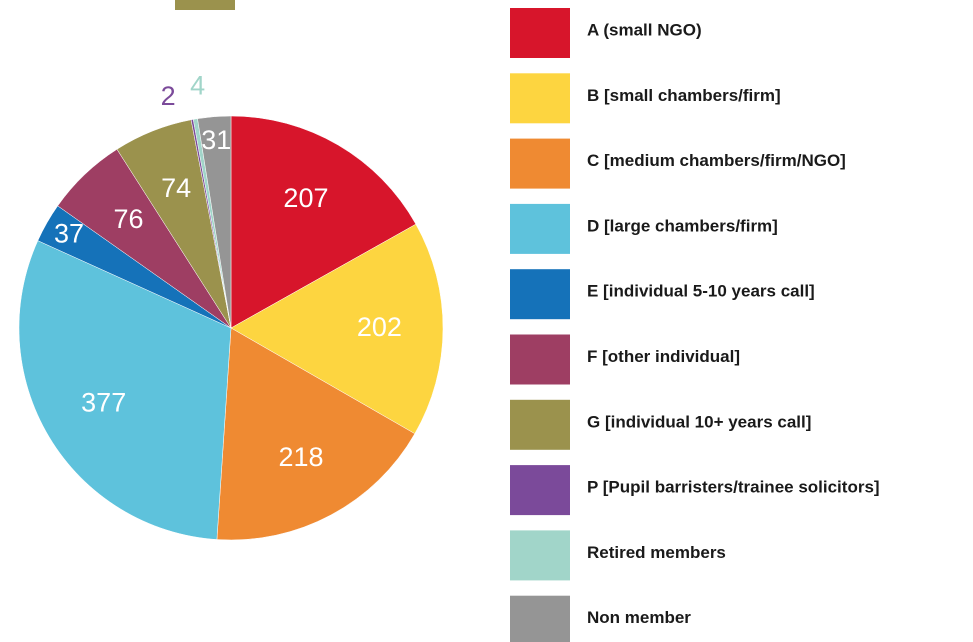 The height and width of the screenshot is (642, 973). I want to click on data-label: 76, so click(128, 219).